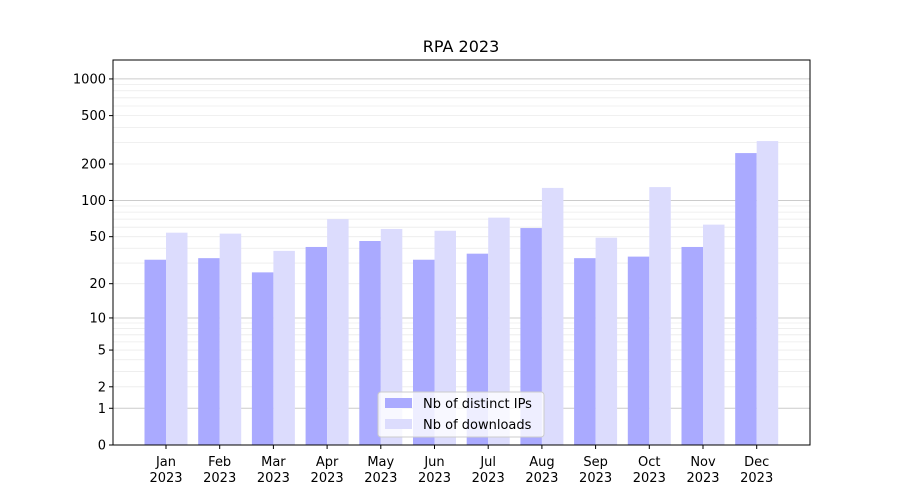  I want to click on legend-box, so click(461, 414).